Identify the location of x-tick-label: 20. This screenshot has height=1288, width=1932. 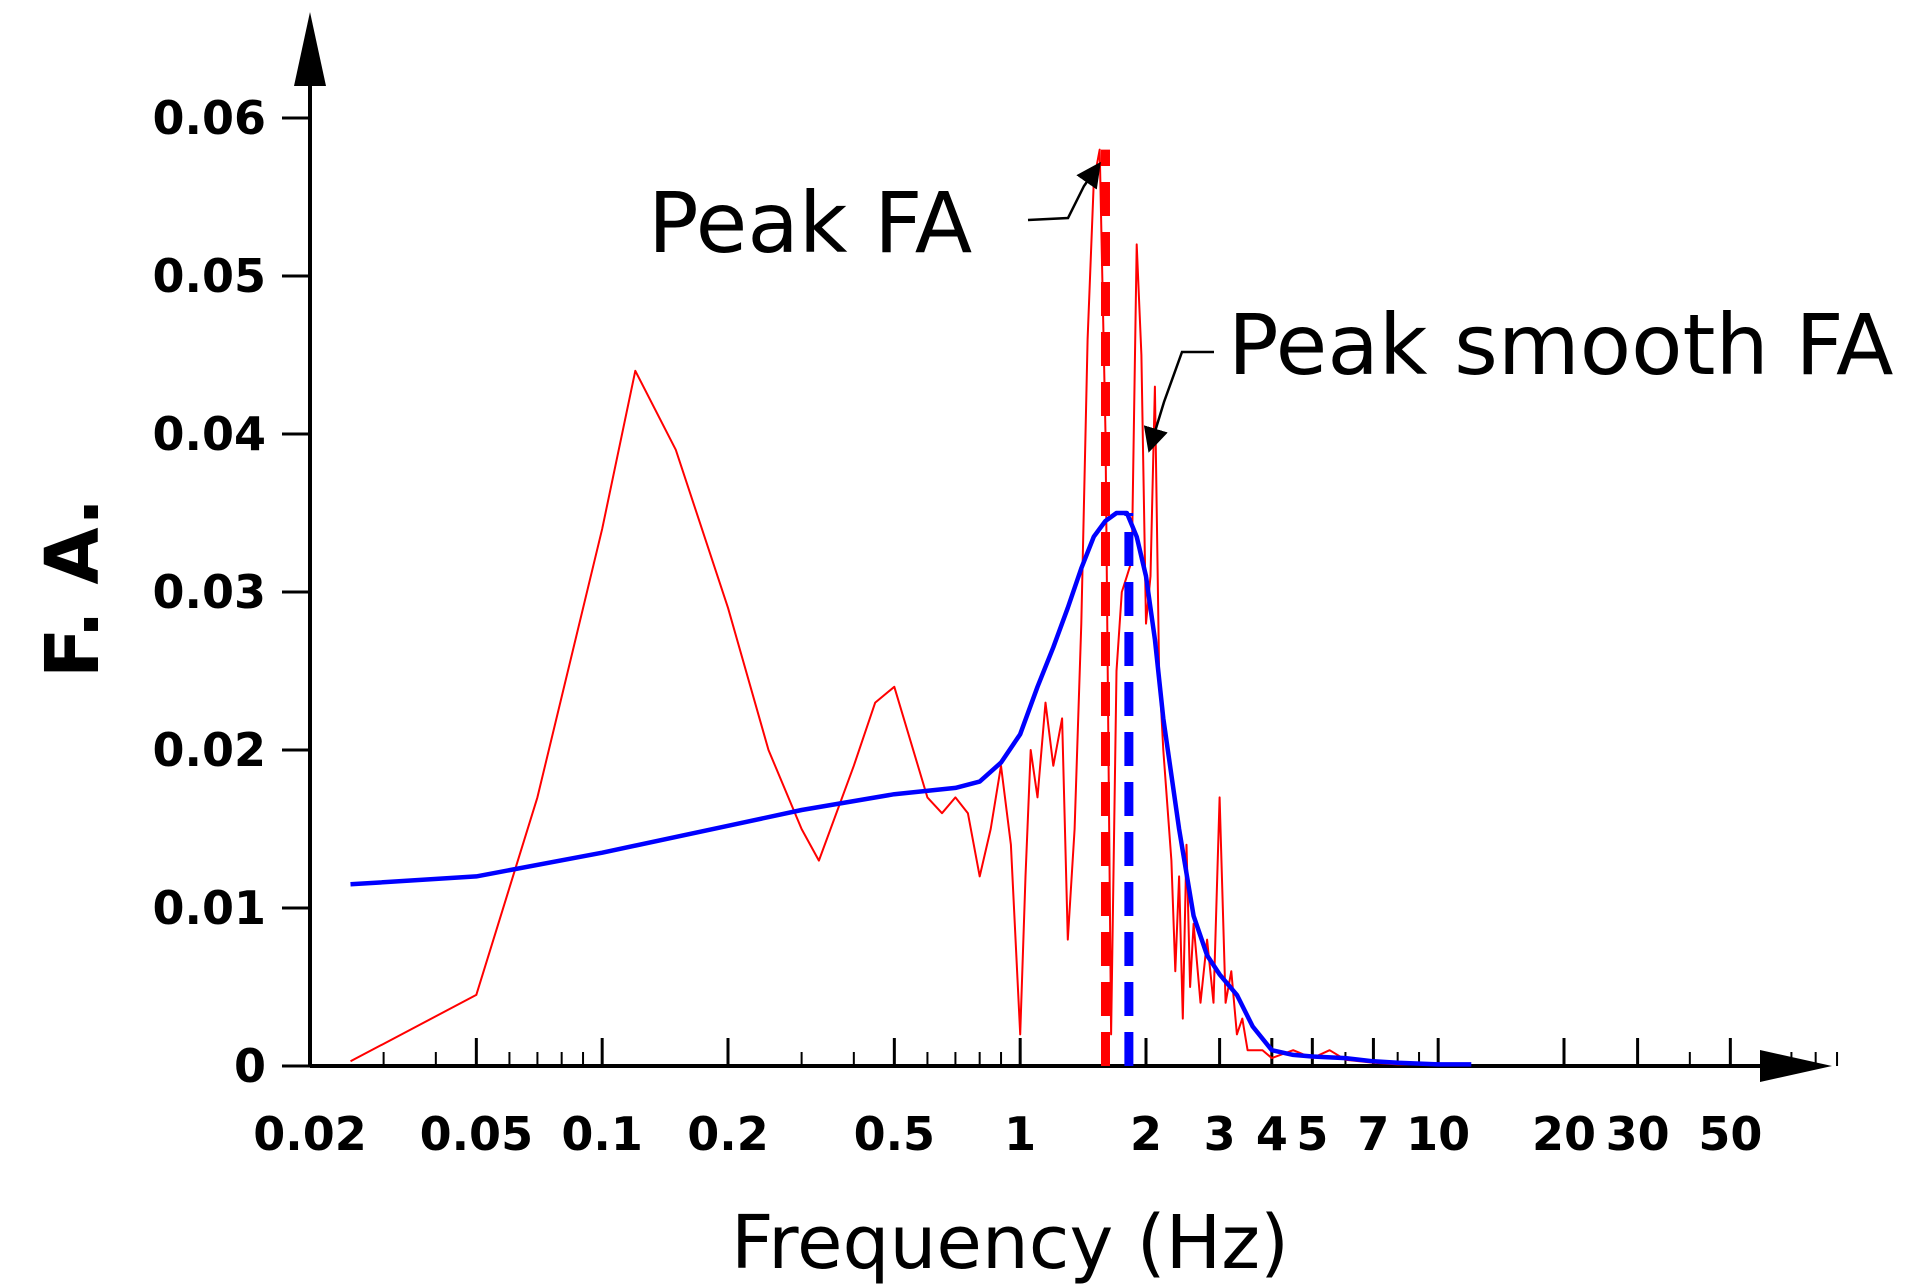
(1564, 1134).